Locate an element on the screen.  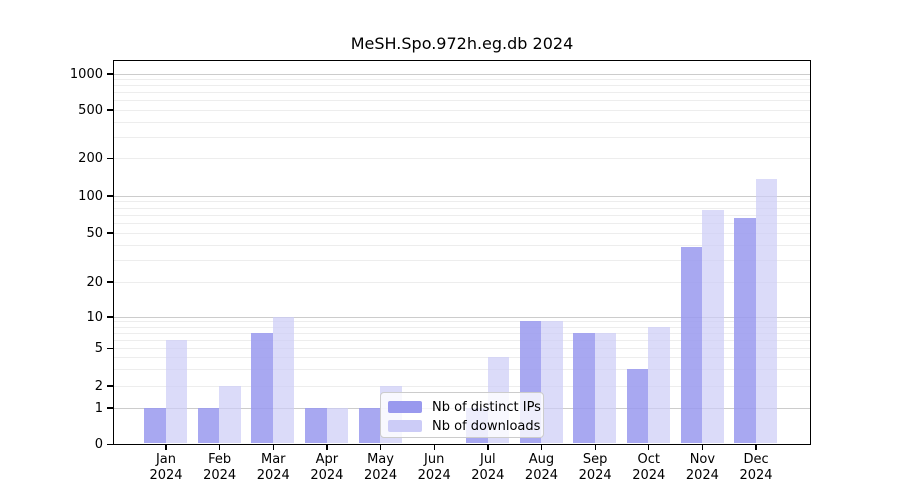
y-tick-label: 50 is located at coordinates (94, 233).